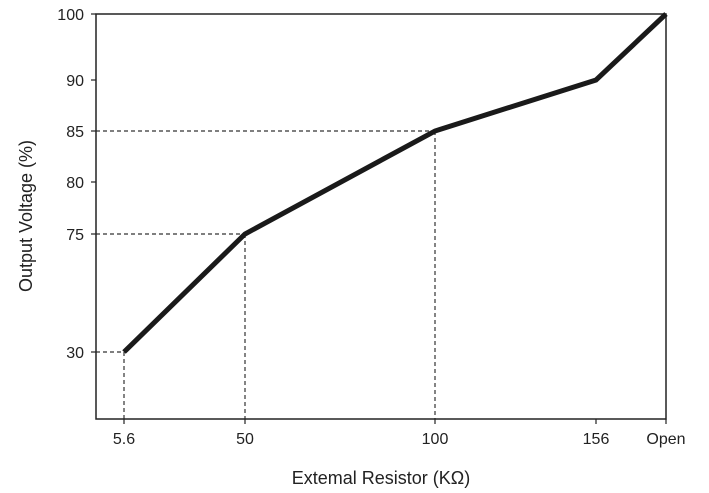 This screenshot has height=493, width=709. Describe the element at coordinates (245, 439) in the screenshot. I see `x-tick-label: 50` at that location.